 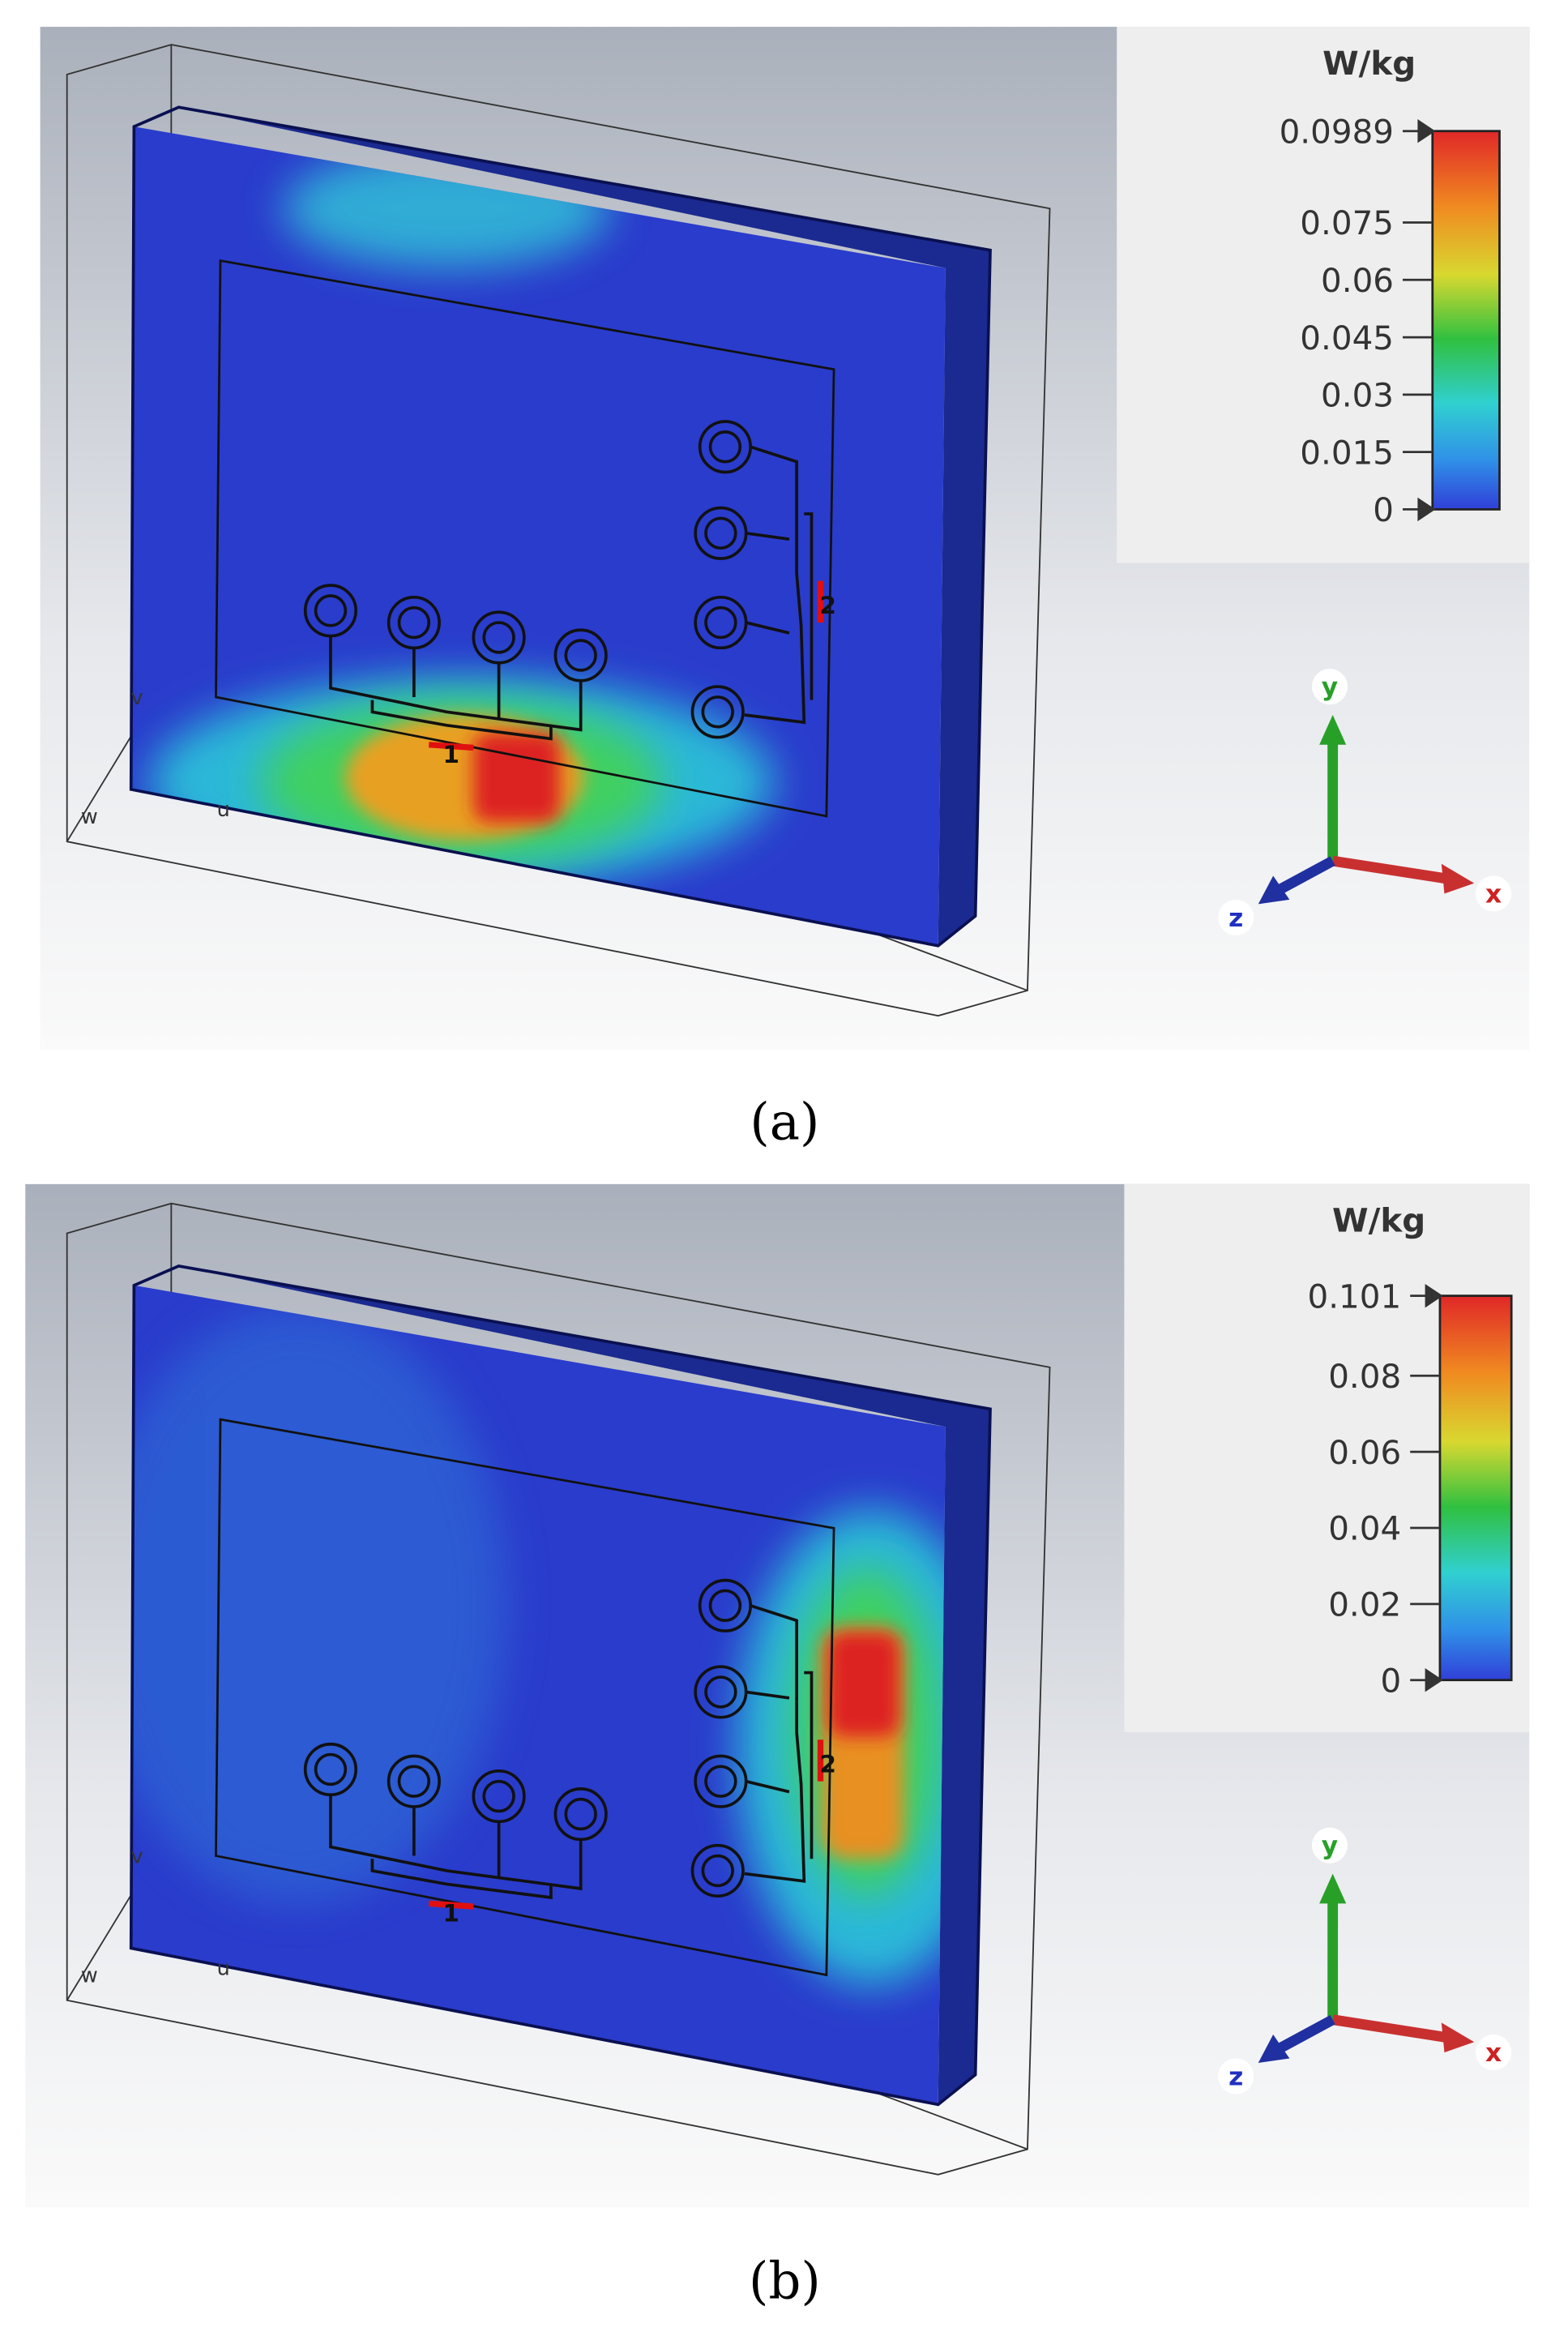 What do you see at coordinates (318, 1605) in the screenshot?
I see `sar-glow` at bounding box center [318, 1605].